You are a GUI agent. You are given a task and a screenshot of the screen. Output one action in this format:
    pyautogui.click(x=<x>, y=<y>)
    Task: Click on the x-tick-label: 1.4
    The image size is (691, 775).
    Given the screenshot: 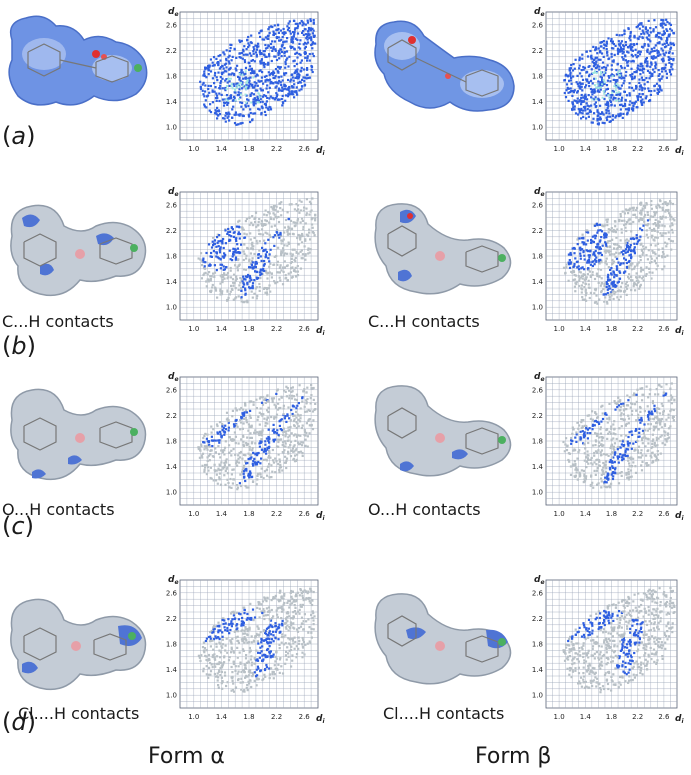 What is the action you would take?
    pyautogui.click(x=586, y=514)
    